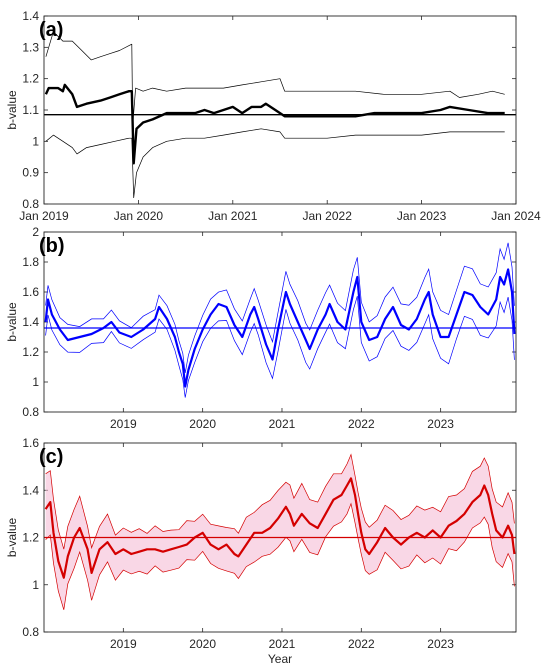 This screenshot has width=550, height=666. Describe the element at coordinates (233, 216) in the screenshot. I see `x-tick-label: Jan 2021` at that location.